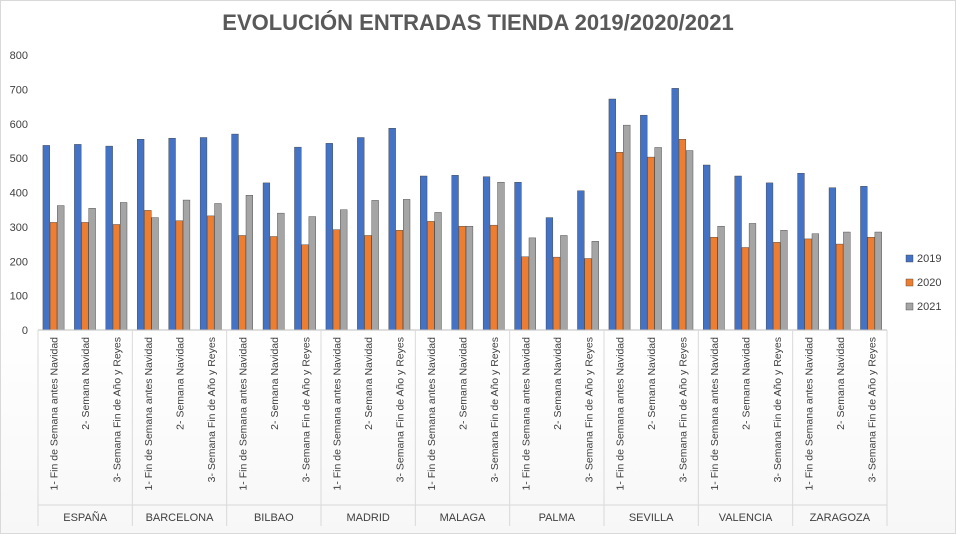 The height and width of the screenshot is (534, 956). What do you see at coordinates (180, 518) in the screenshot?
I see `group-label: BARCELONA` at bounding box center [180, 518].